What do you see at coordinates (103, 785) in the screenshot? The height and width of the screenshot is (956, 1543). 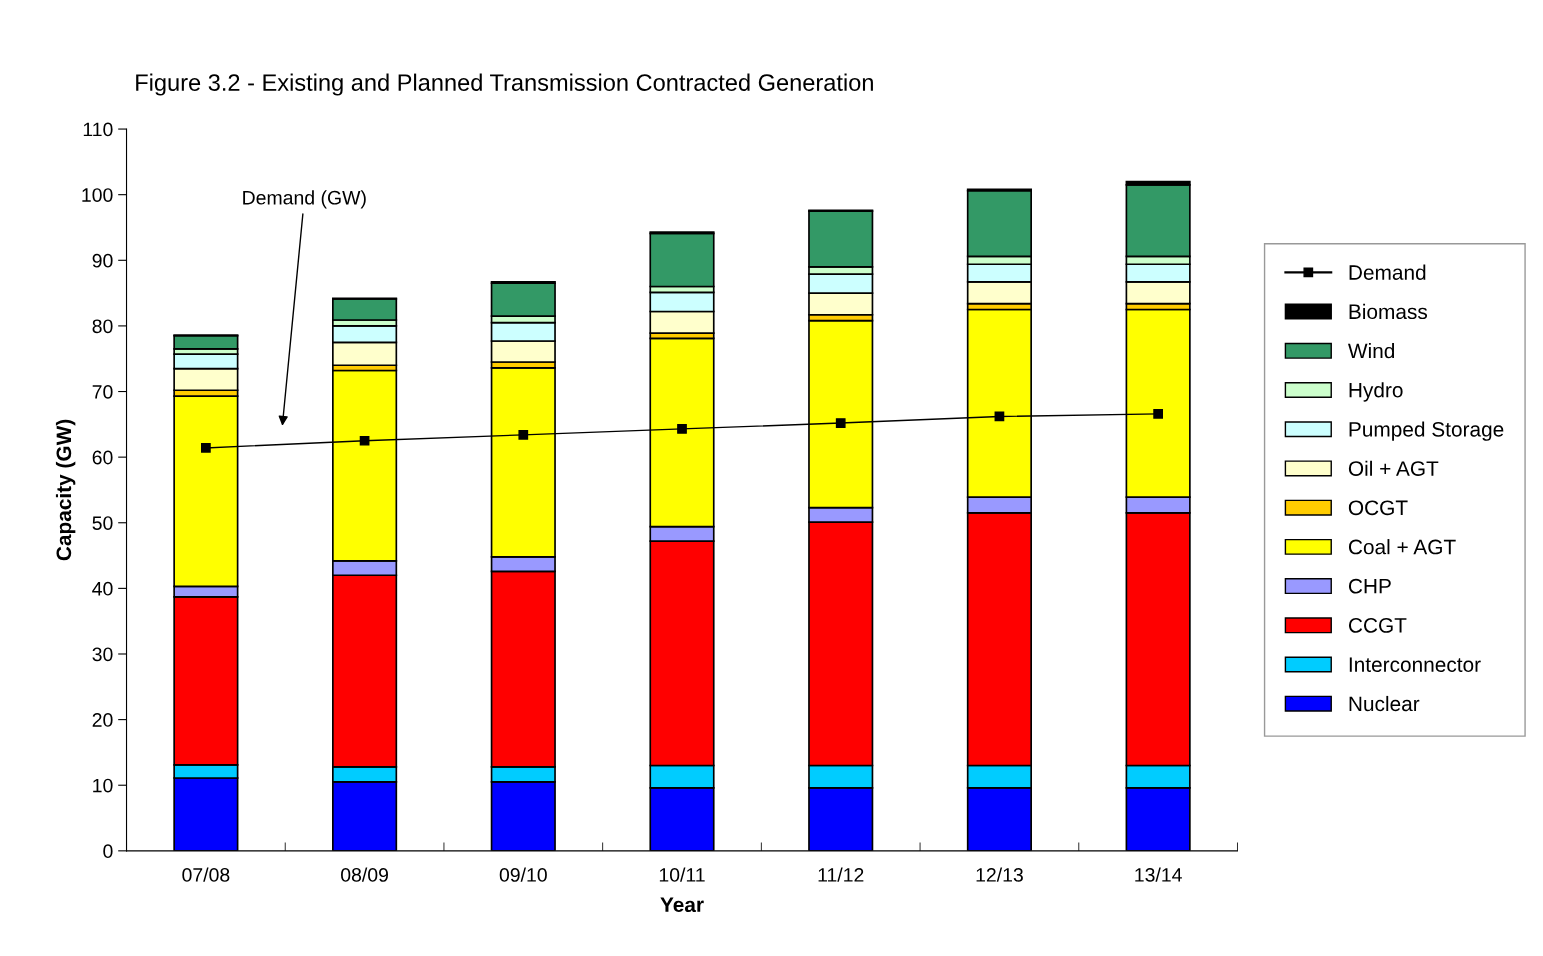 I see `y-tick-label: 10` at bounding box center [103, 785].